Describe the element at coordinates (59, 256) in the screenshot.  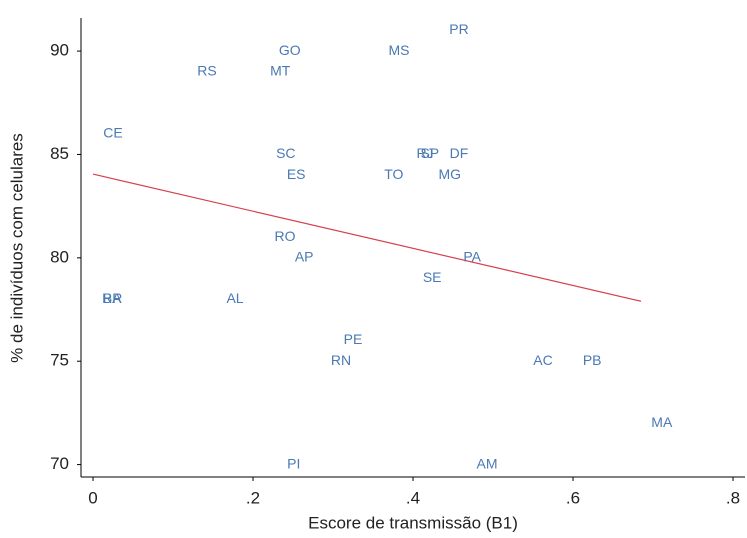
I see `y-tick-label: 80` at that location.